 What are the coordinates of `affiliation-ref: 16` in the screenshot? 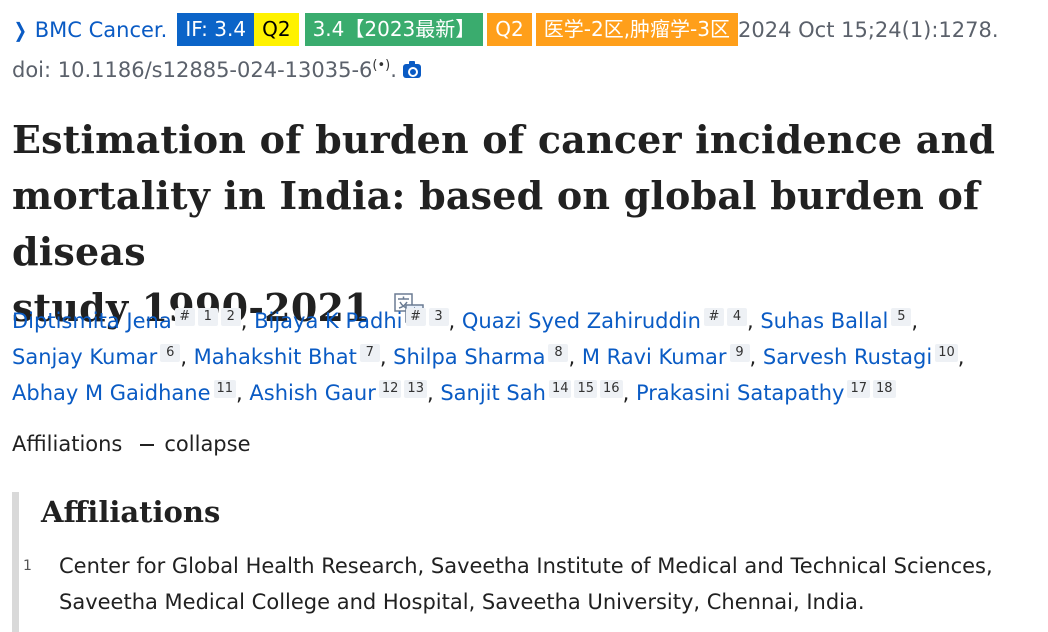 It's located at (611, 389).